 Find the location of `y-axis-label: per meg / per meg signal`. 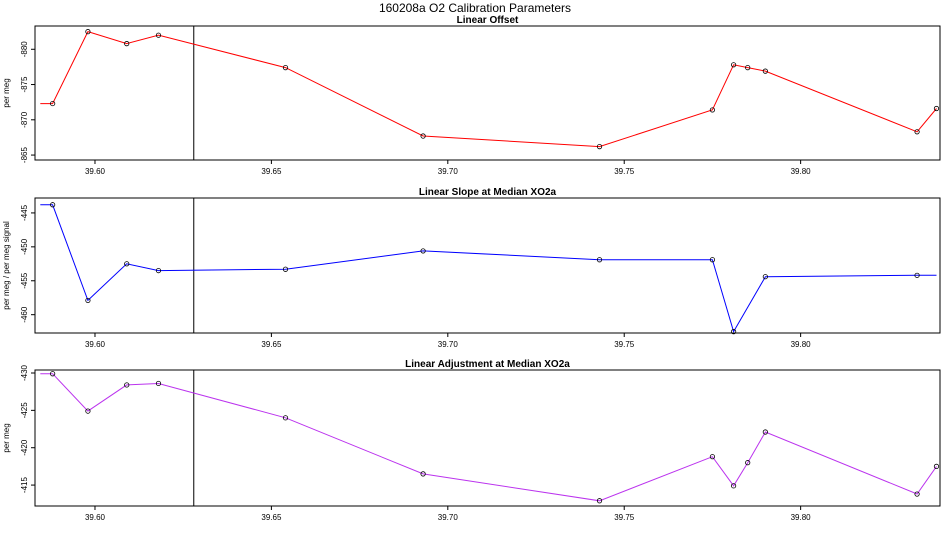

y-axis-label: per meg / per meg signal is located at coordinates (6, 265).